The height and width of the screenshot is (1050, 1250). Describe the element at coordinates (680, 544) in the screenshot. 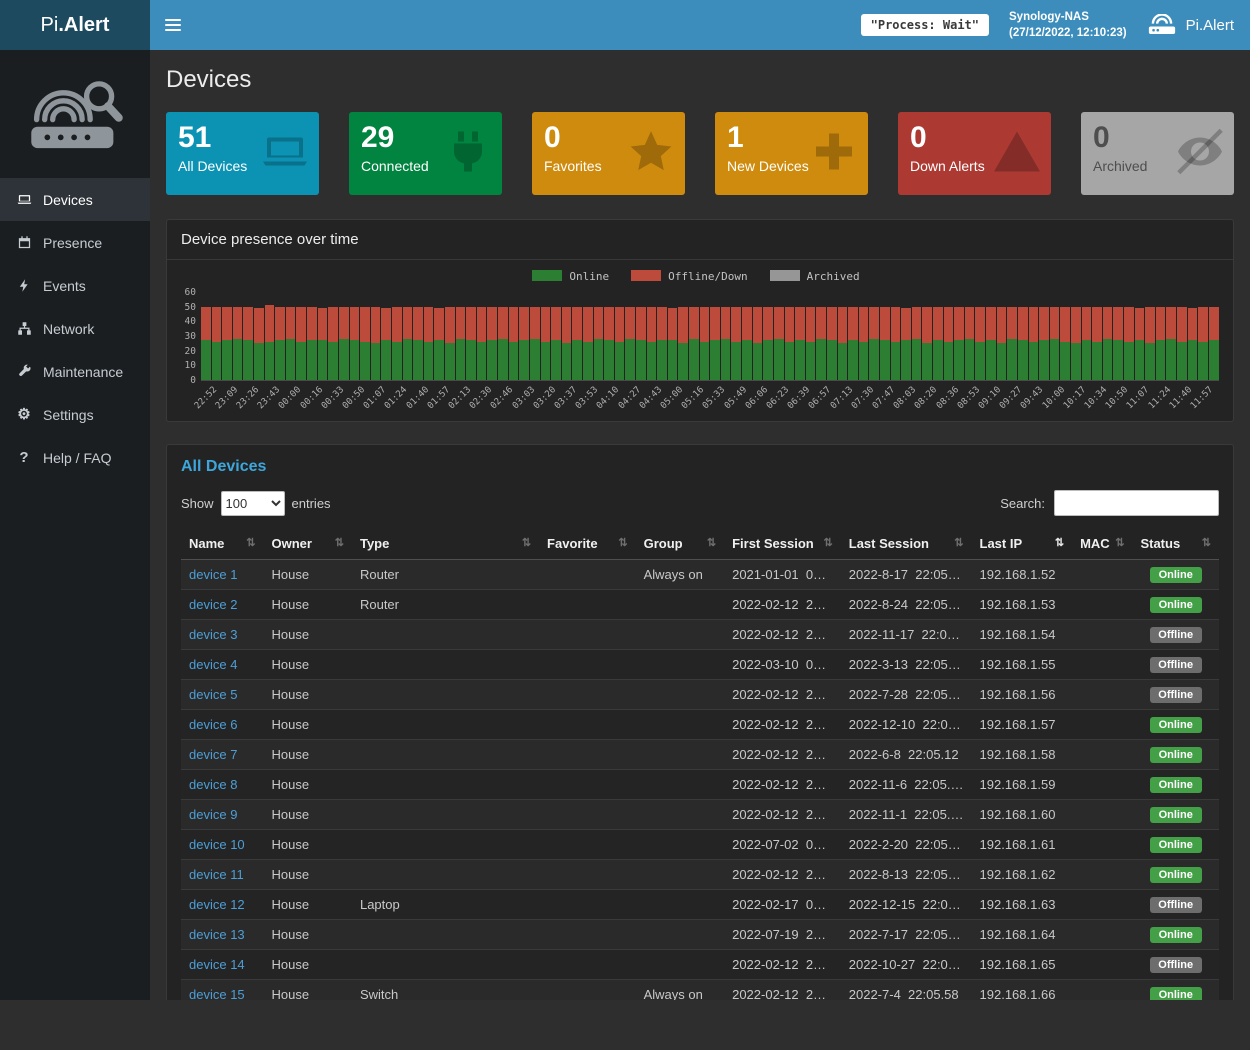

I see `column-header-group: Group⇅` at that location.